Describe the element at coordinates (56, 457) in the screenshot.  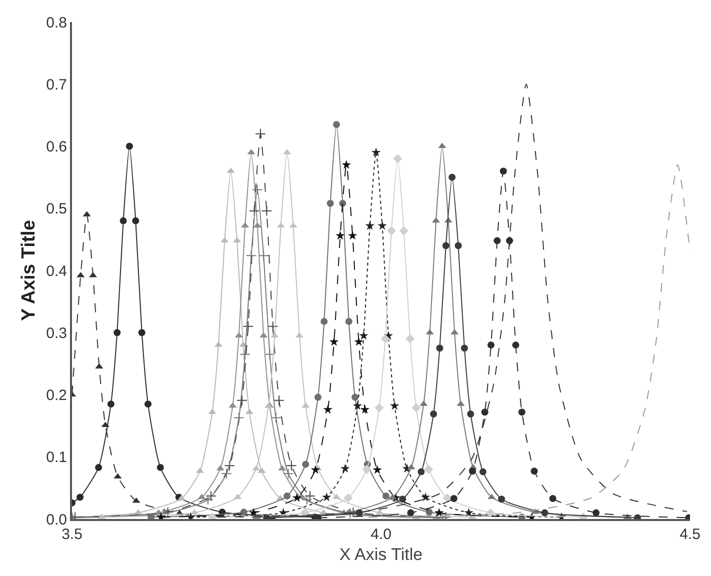
I see `y-tick-label: 0.1` at that location.